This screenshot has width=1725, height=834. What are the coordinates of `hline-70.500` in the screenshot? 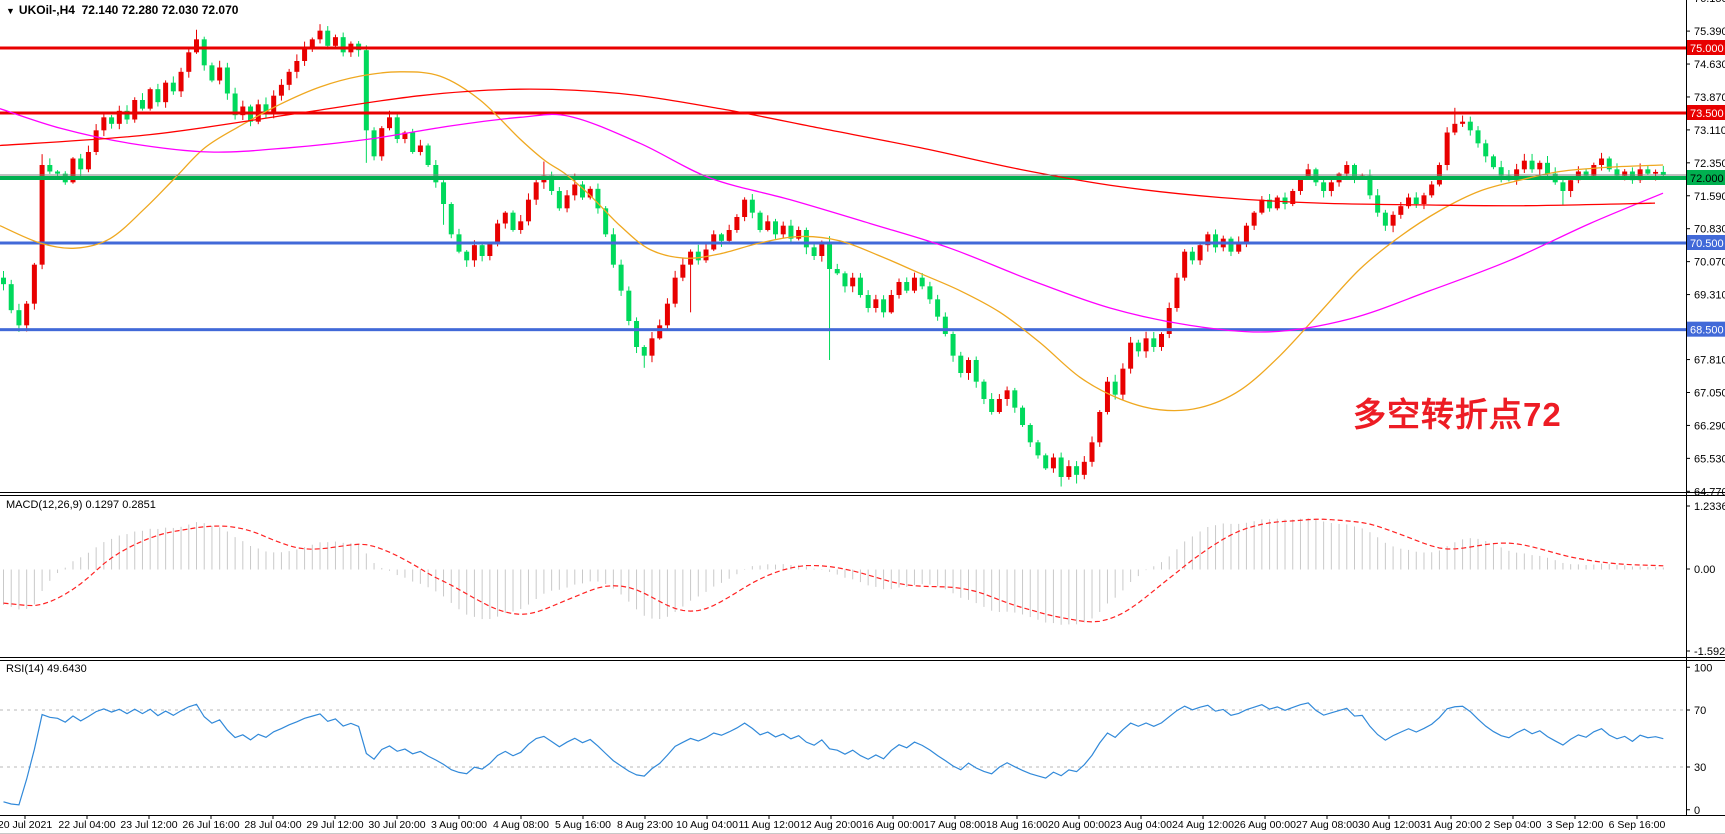 It's located at (843, 243).